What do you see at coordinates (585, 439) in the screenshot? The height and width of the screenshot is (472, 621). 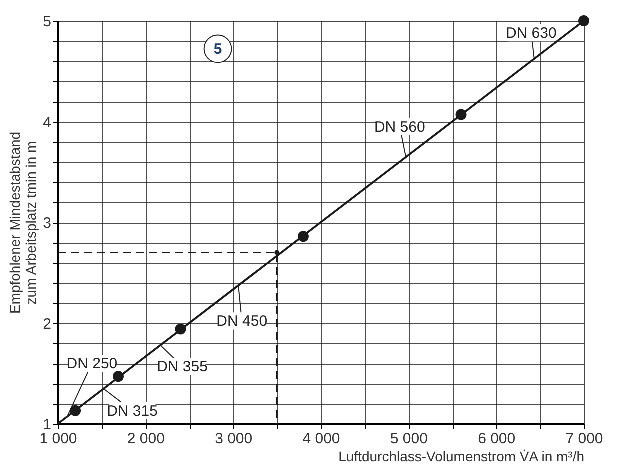 I see `x-tick-label: 7 000` at bounding box center [585, 439].